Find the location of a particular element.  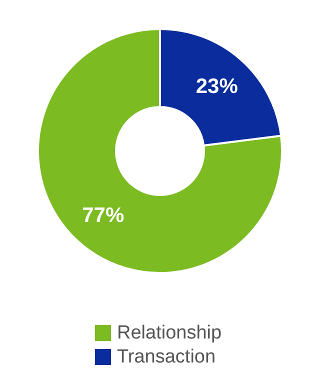

data-label: 23% is located at coordinates (217, 86).